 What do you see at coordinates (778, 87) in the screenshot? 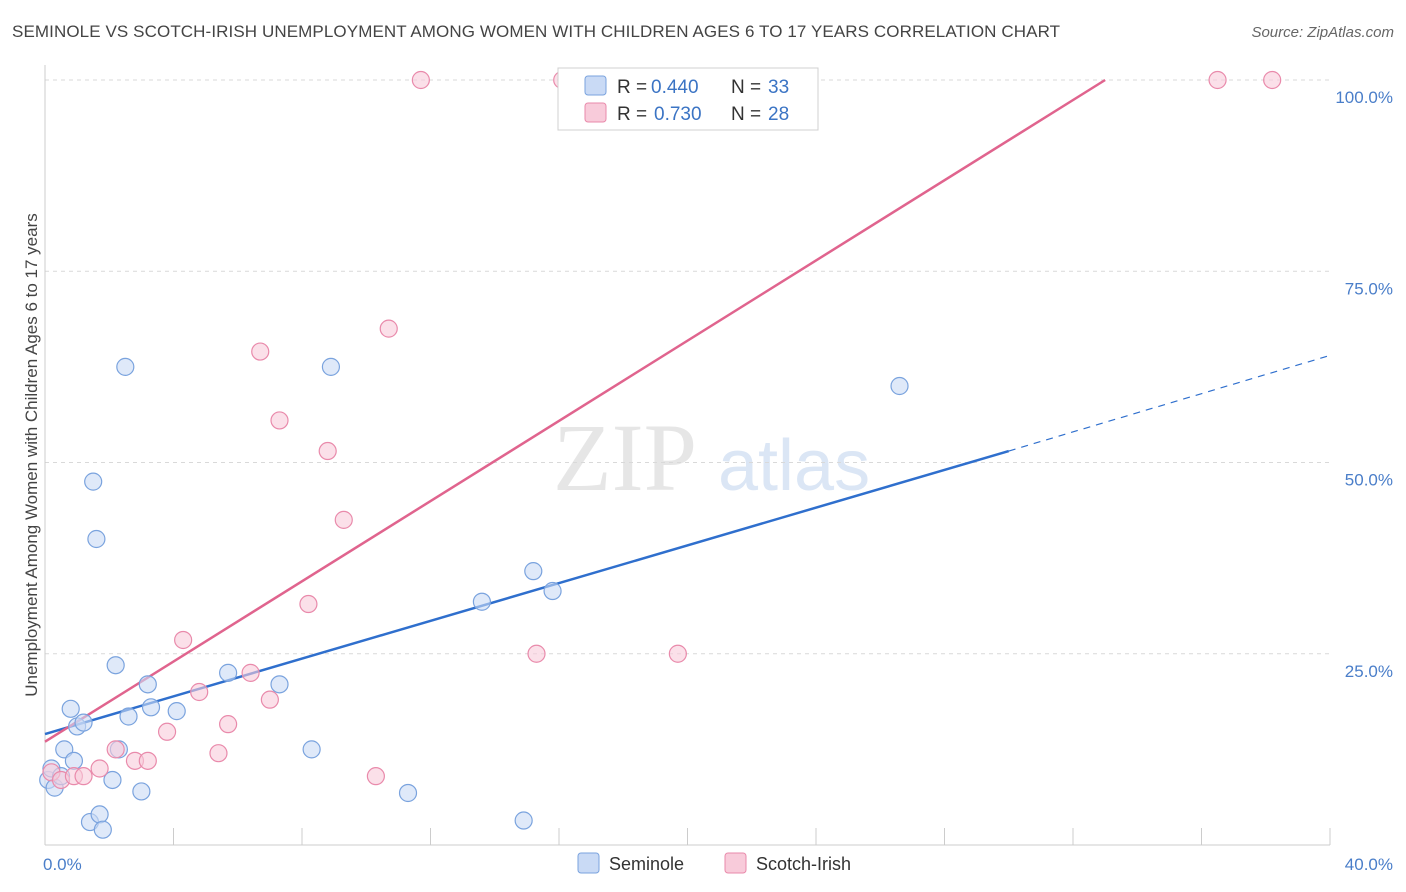
I see `legend-n-value-seminole: 33` at bounding box center [778, 87].